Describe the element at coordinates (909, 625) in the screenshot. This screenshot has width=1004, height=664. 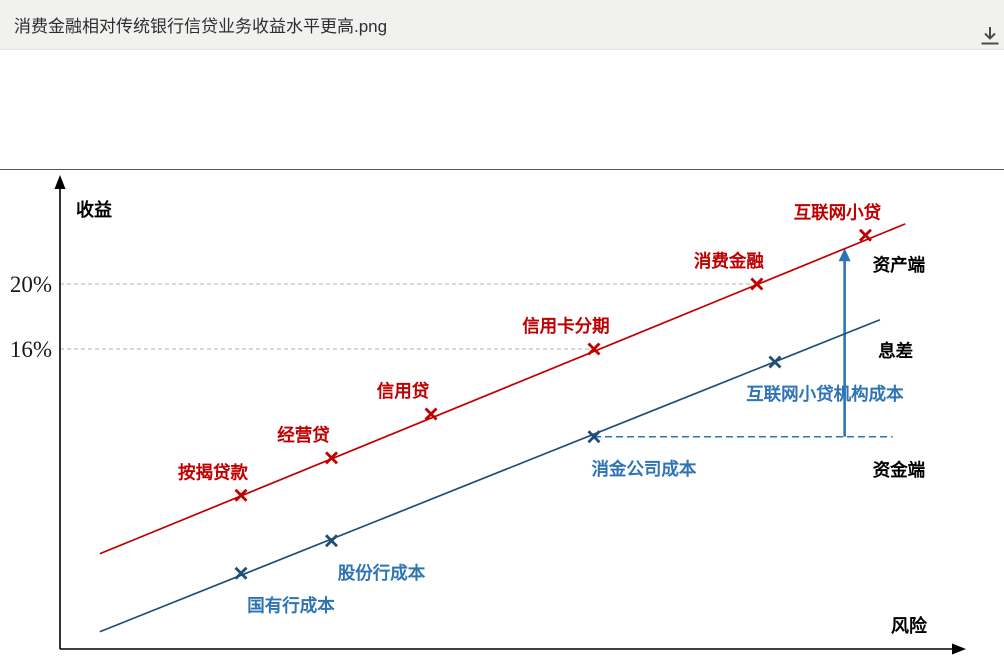
I see `x-axis-title: 风险` at that location.